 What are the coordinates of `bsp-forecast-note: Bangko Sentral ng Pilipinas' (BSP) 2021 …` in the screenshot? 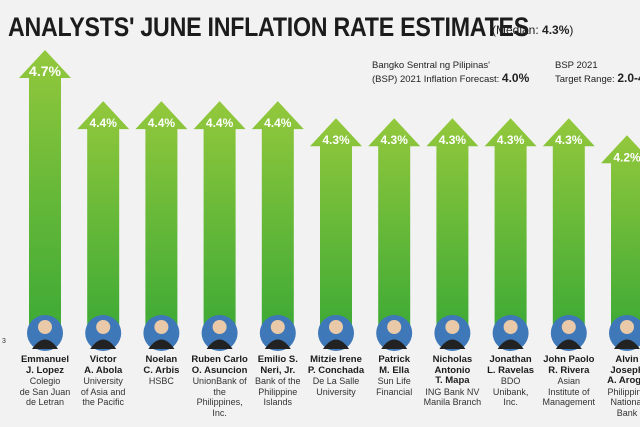 It's located at (450, 72).